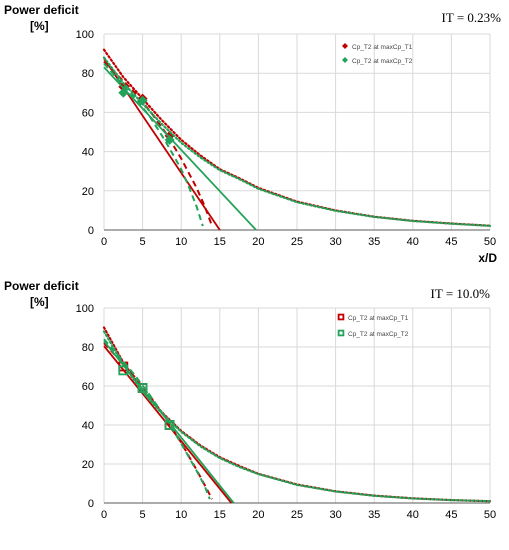 The width and height of the screenshot is (509, 550). Describe the element at coordinates (487, 258) in the screenshot. I see `x-axis-label: x/D` at that location.